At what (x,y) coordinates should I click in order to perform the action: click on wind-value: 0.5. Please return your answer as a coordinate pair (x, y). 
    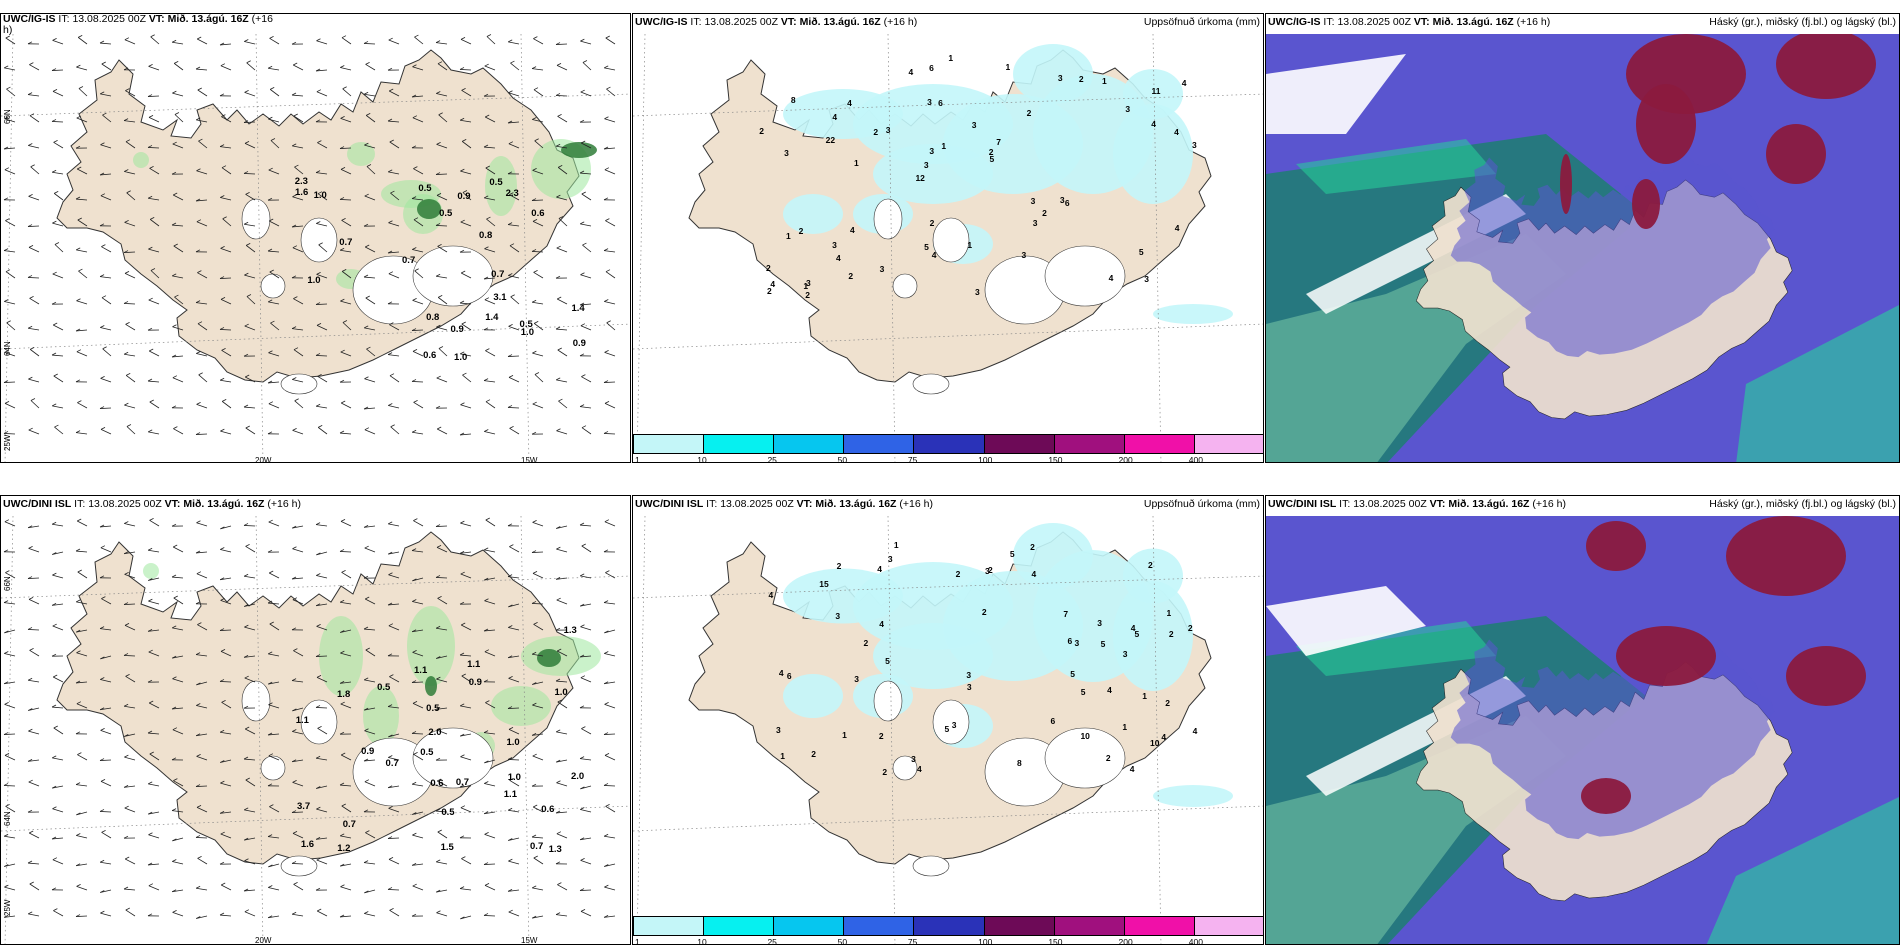
    Looking at the image, I should click on (446, 213).